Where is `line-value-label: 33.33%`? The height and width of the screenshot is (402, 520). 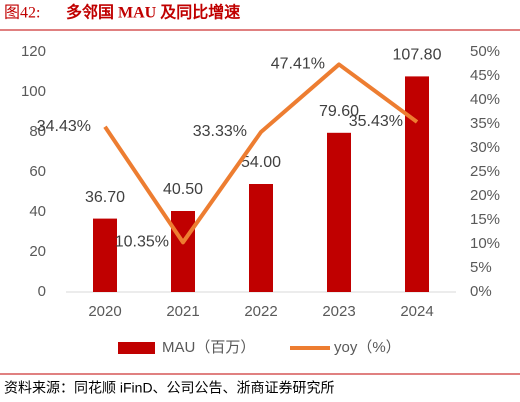
line-value-label: 33.33% is located at coordinates (220, 131).